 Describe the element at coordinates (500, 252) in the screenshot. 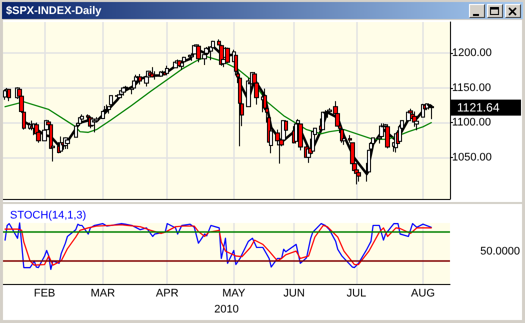

I see `text: 50.0000` at that location.